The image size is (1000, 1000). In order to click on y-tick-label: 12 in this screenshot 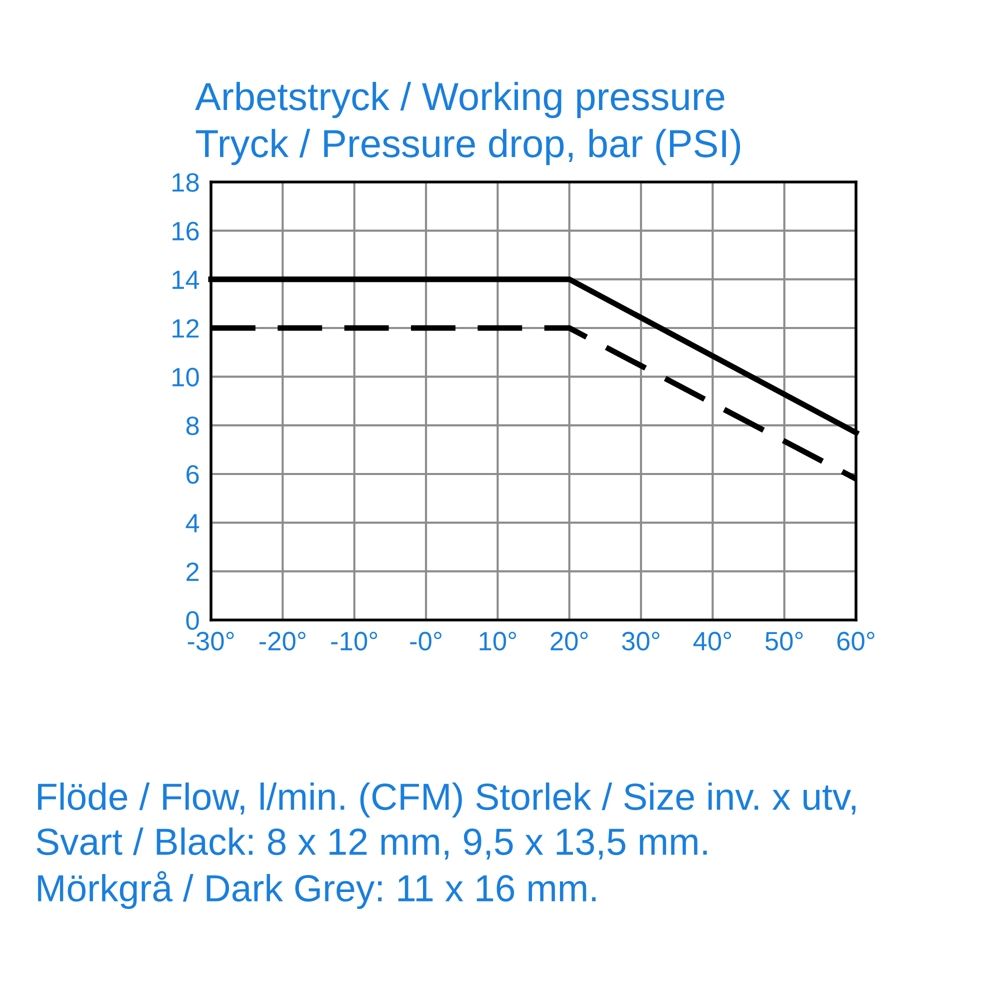, I will do `click(185, 328)`.